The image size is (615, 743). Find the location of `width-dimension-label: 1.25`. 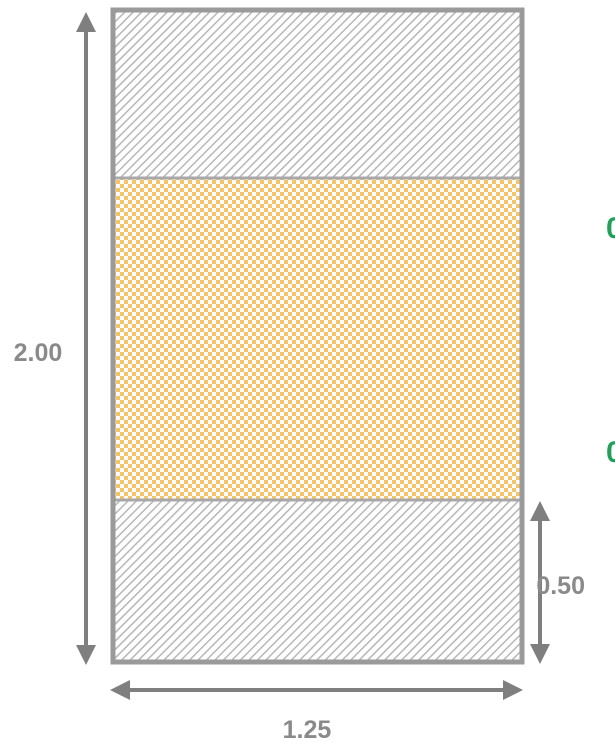

width-dimension-label: 1.25 is located at coordinates (307, 729).